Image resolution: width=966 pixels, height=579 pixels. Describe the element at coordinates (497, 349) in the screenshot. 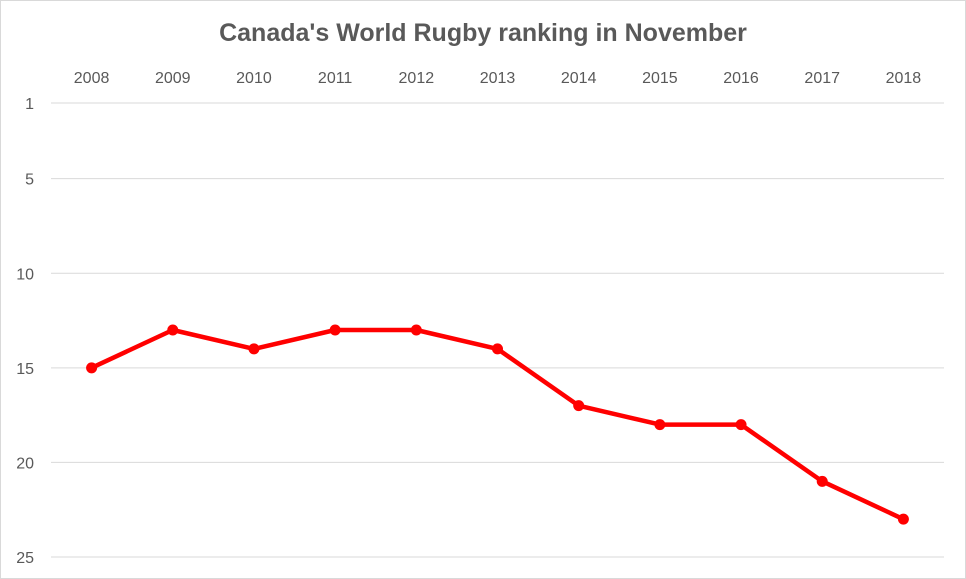

I see `data-point-2013` at that location.